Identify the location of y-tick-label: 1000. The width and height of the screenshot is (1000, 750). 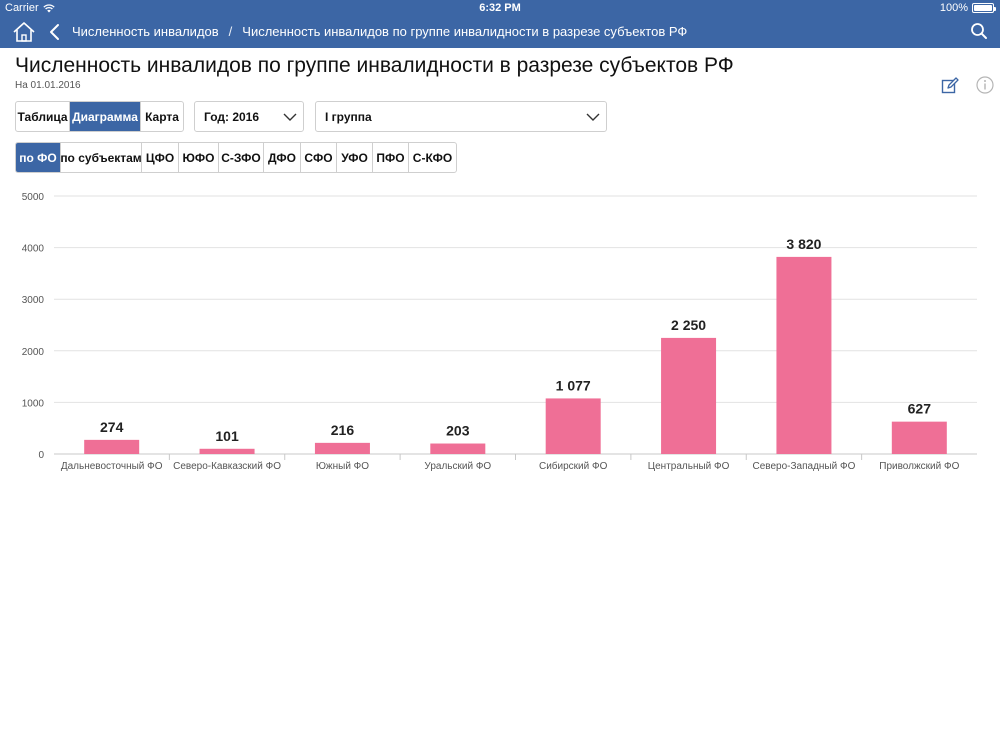
(33, 403).